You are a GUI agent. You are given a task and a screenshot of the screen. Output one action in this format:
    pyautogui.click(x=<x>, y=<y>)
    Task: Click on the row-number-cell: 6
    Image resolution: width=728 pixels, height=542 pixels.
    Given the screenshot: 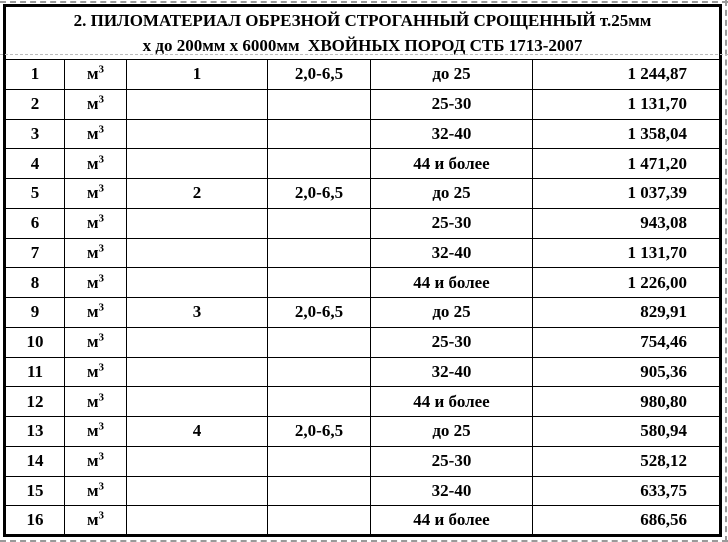 What is the action you would take?
    pyautogui.click(x=34, y=223)
    